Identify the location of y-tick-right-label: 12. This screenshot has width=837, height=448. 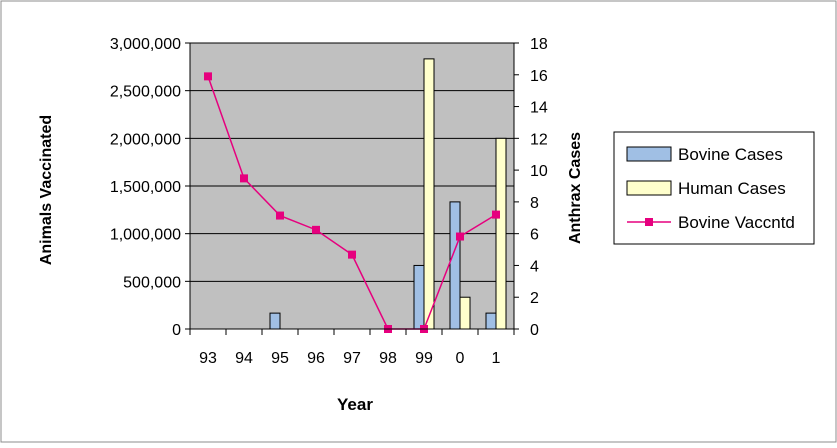
(539, 139).